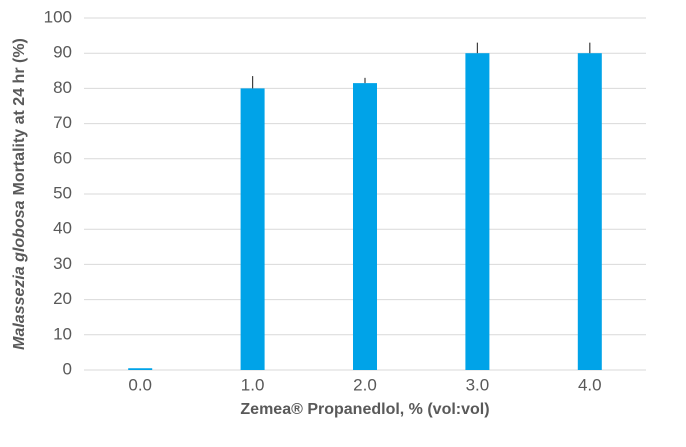 The height and width of the screenshot is (447, 686). What do you see at coordinates (478, 384) in the screenshot?
I see `x-tick-label: 3.0` at bounding box center [478, 384].